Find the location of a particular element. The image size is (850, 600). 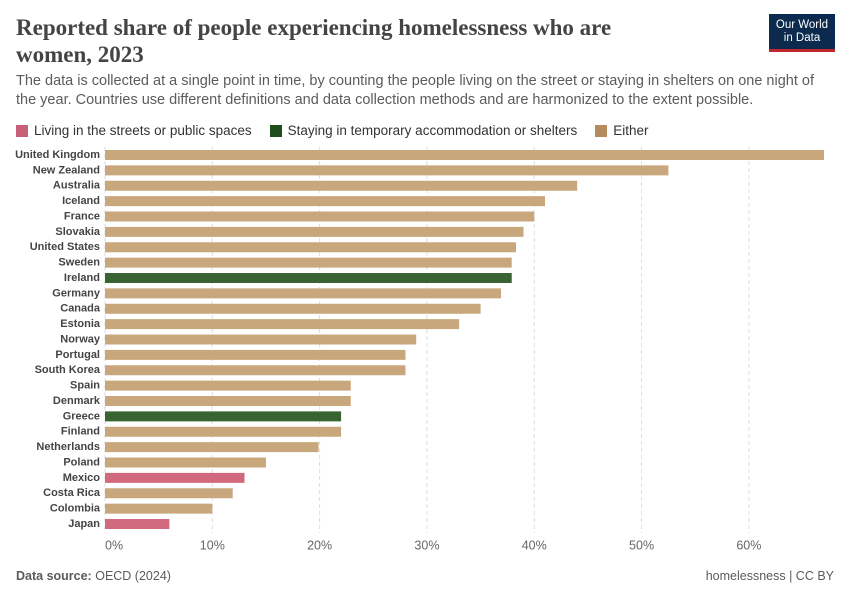

logo: Our World in Data is located at coordinates (802, 33).